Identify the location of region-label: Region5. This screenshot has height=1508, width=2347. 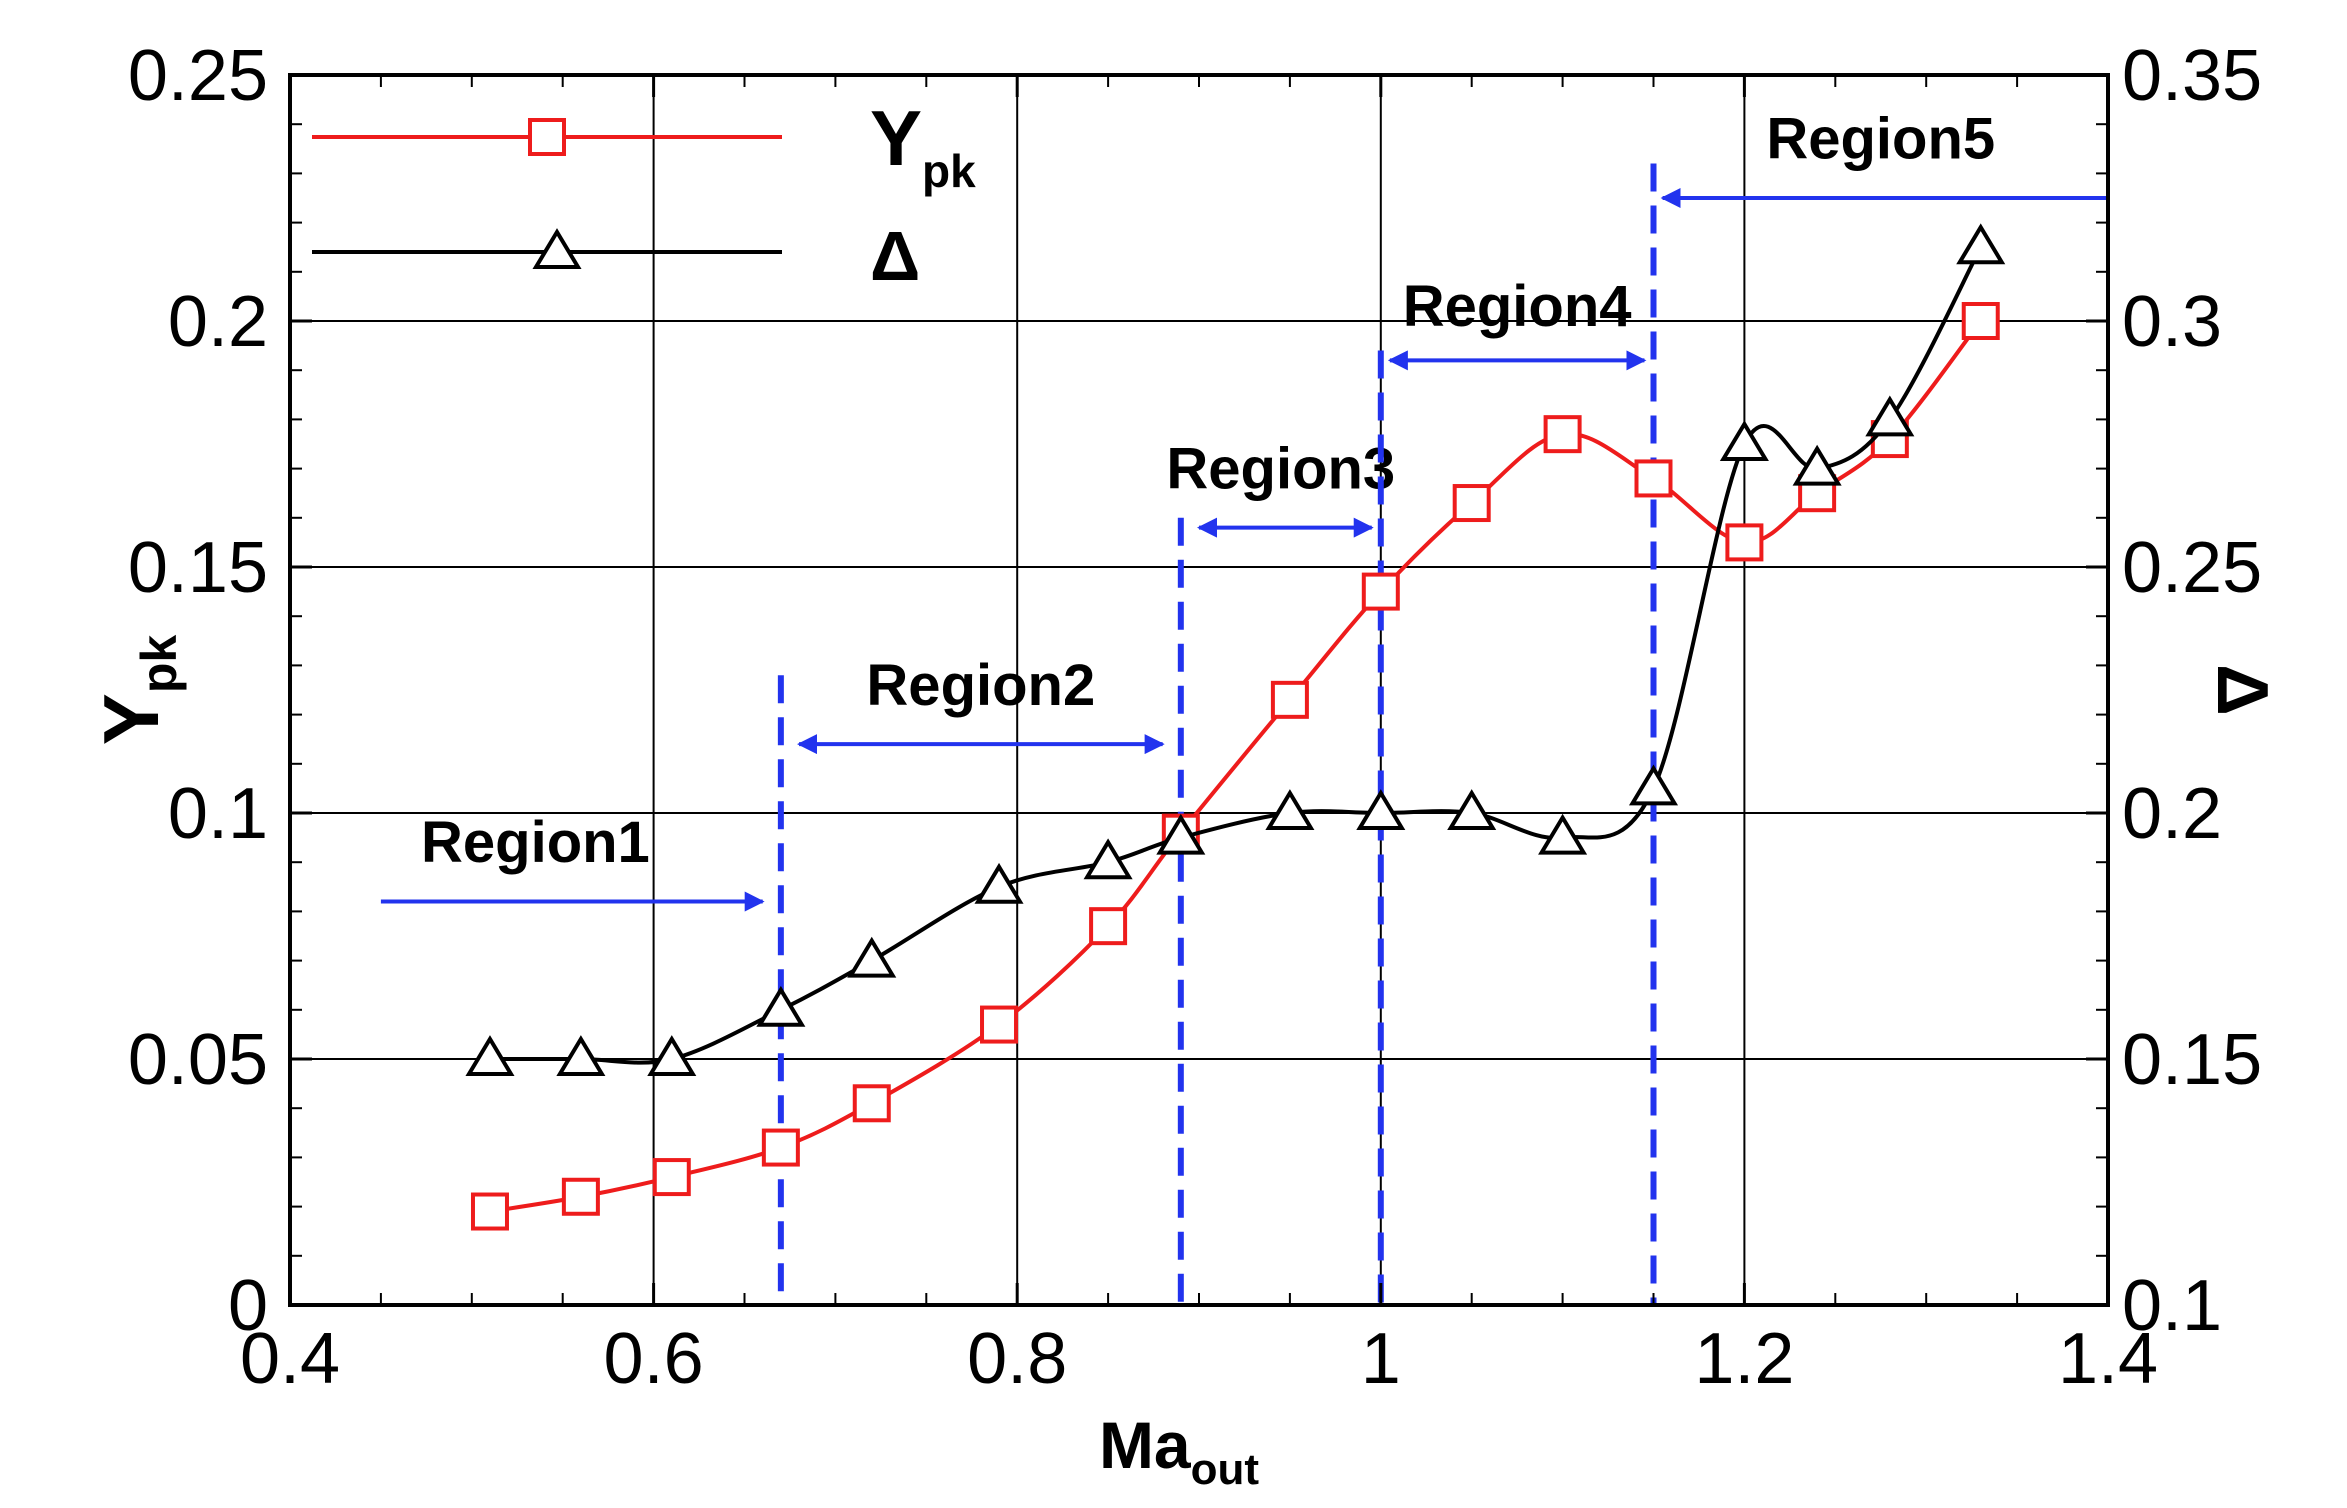
(1880, 139).